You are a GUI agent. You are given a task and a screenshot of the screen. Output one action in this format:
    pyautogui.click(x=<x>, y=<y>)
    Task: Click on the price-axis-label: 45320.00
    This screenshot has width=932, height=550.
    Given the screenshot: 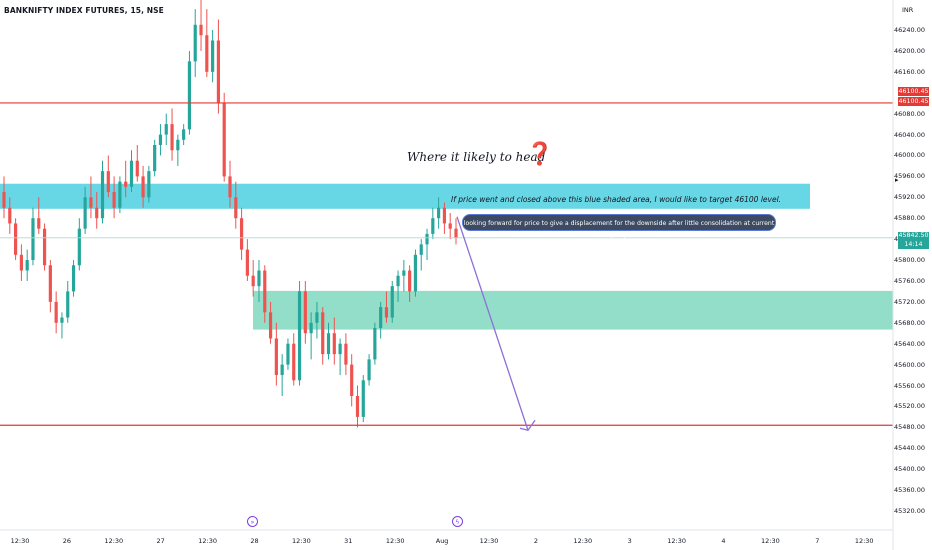 What is the action you would take?
    pyautogui.click(x=909, y=511)
    